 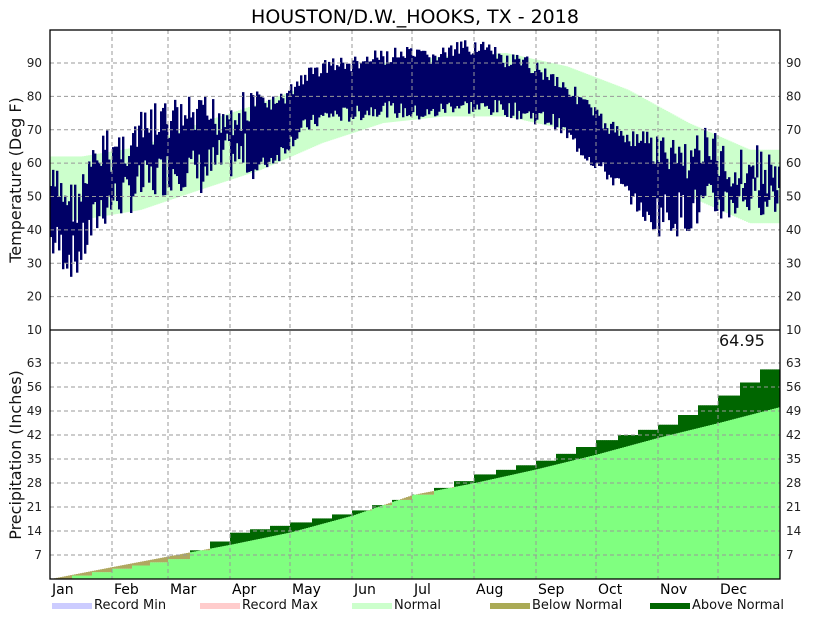 What do you see at coordinates (34, 363) in the screenshot?
I see `y-tick-precip-left: 63` at bounding box center [34, 363].